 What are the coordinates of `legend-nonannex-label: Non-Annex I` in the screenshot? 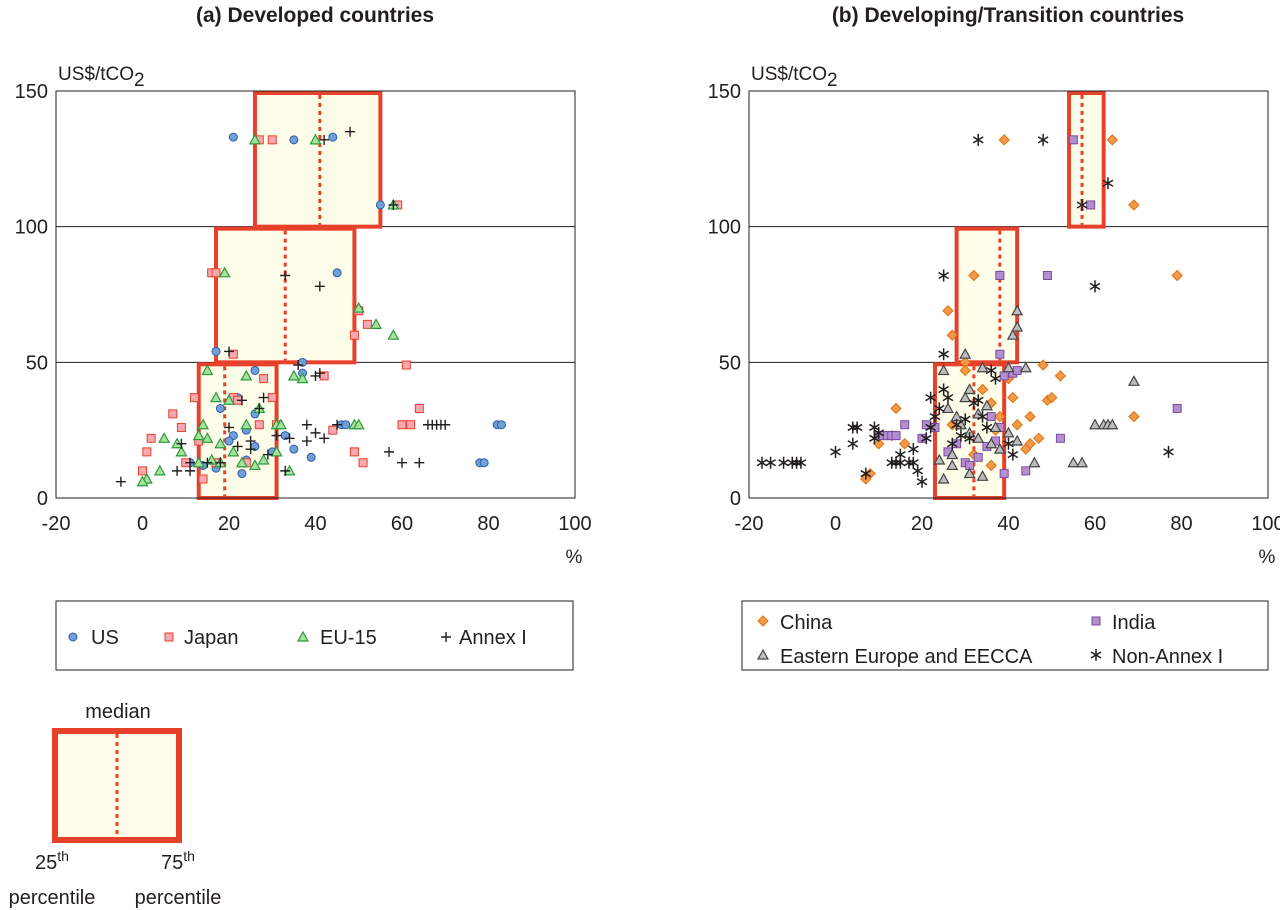 It's located at (1167, 657).